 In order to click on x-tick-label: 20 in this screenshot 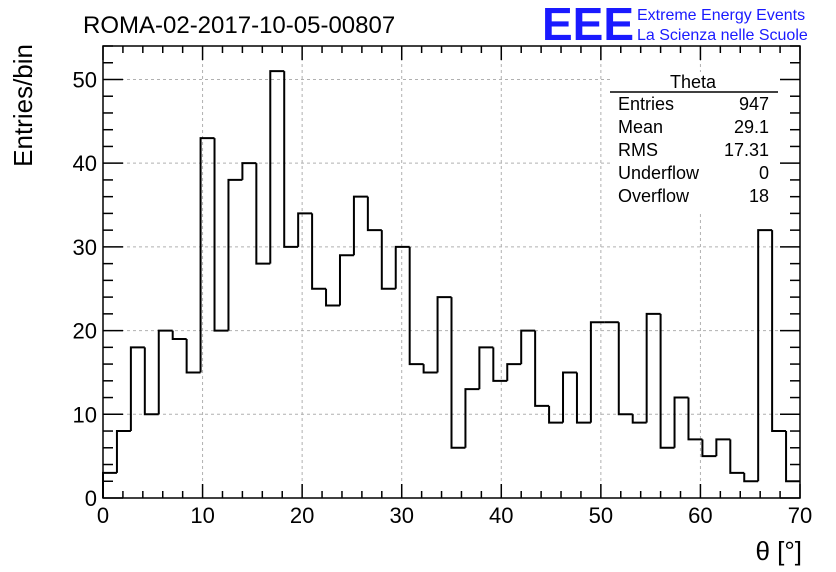, I will do `click(302, 515)`.